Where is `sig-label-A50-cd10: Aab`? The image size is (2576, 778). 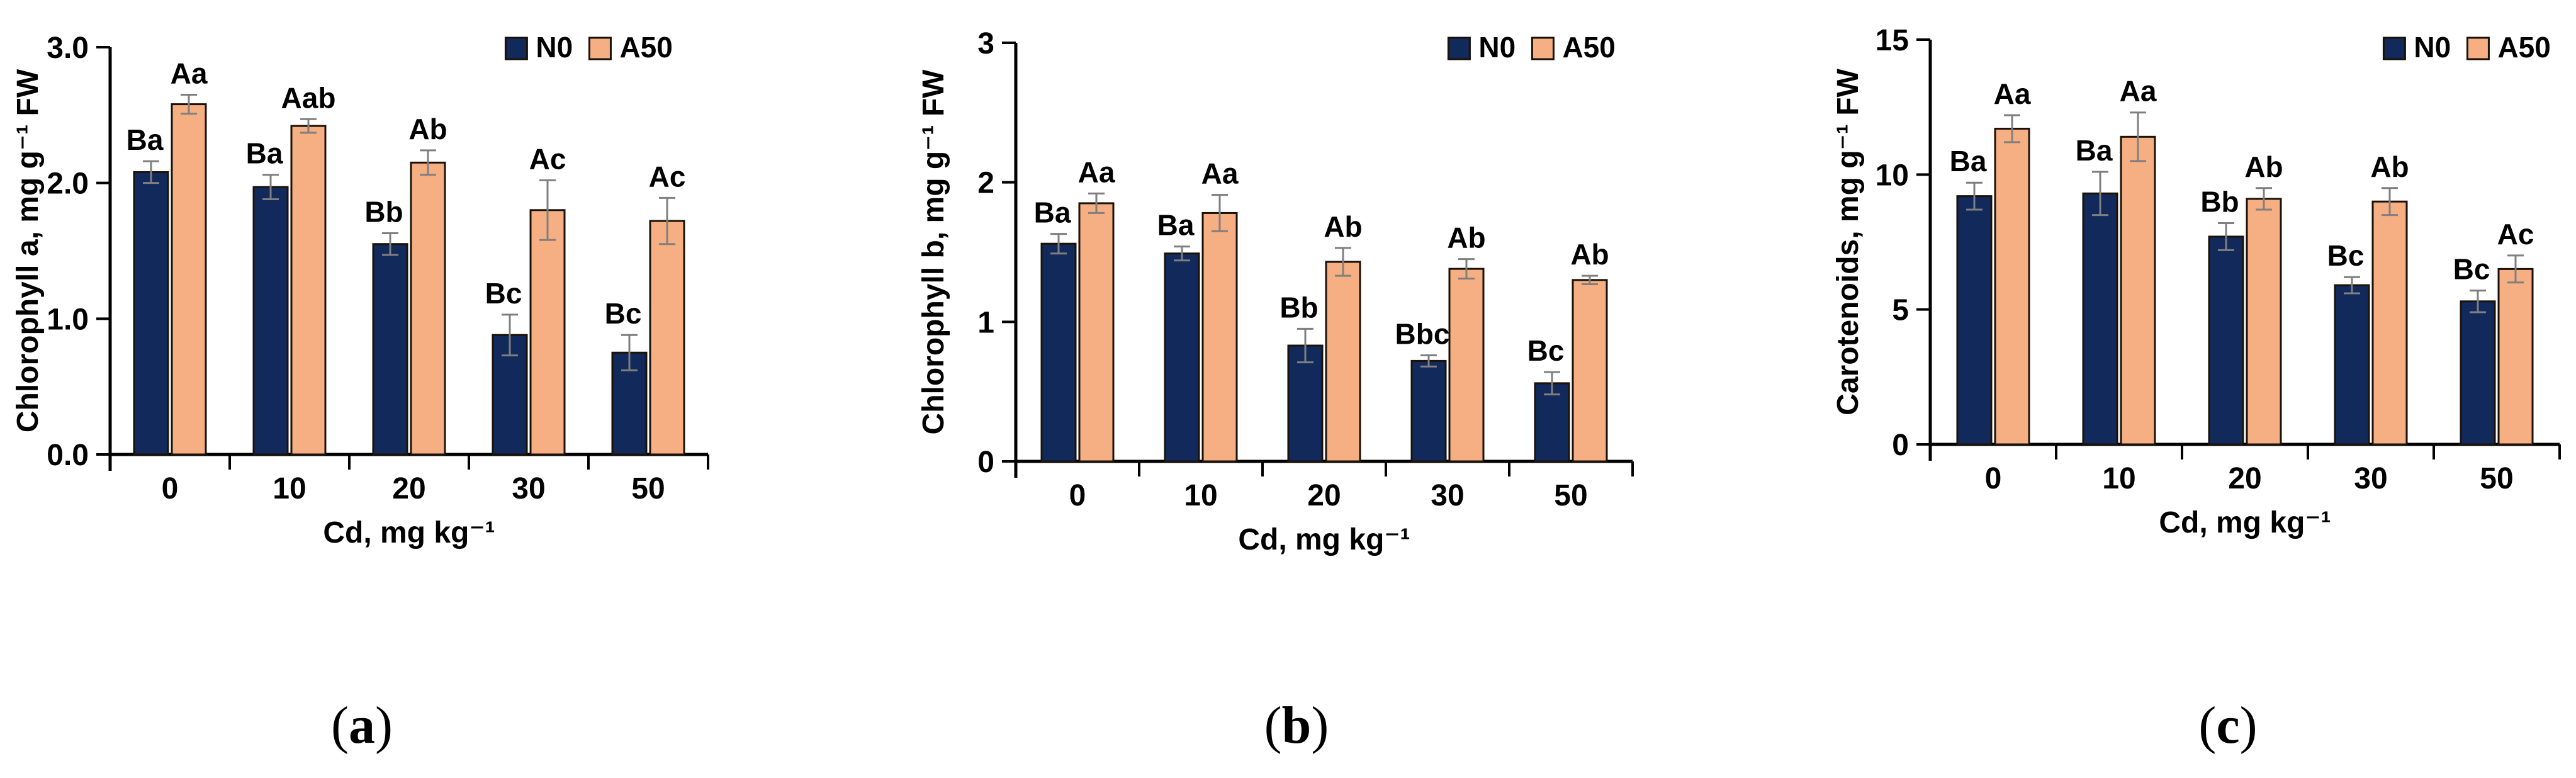 sig-label-A50-cd10: Aab is located at coordinates (308, 97).